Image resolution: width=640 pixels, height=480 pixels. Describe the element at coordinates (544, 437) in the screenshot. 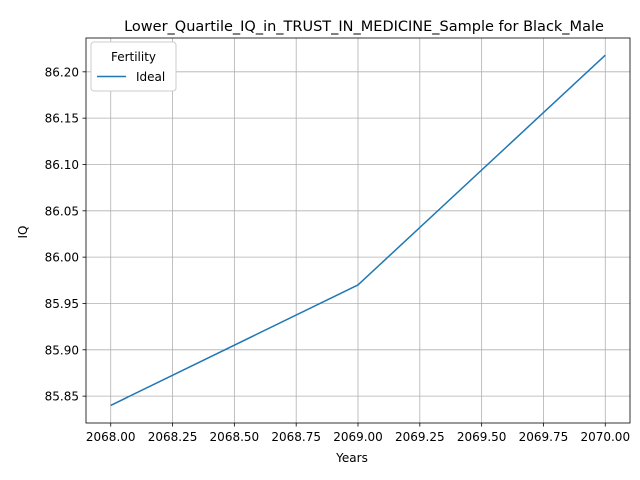

I see `x-tick-label: 2069.75` at that location.